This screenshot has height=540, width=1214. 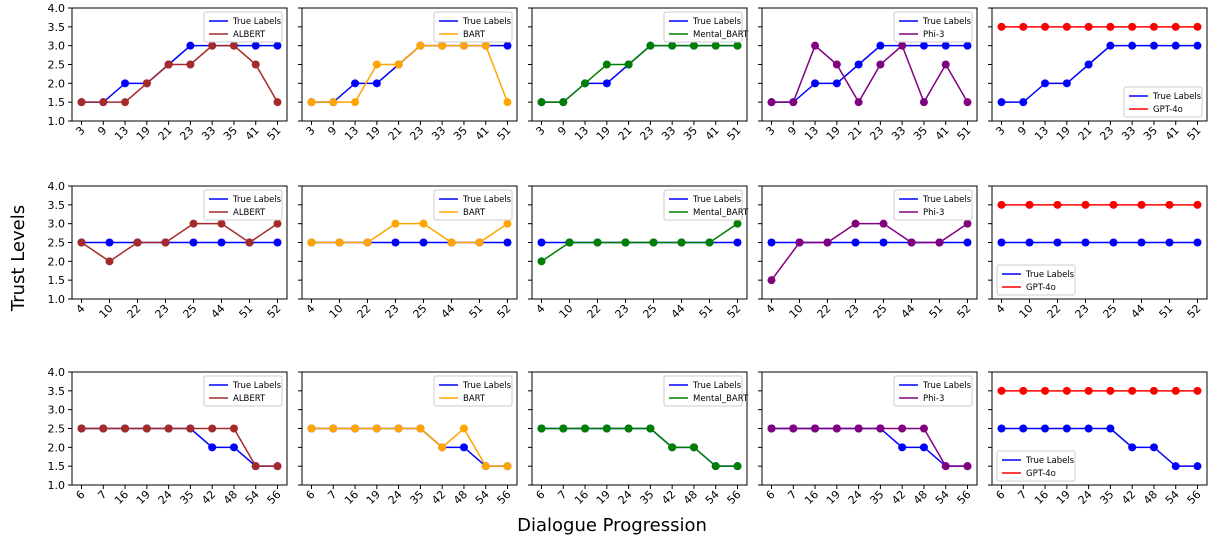 I want to click on legend: True Labels Mental_BART, so click(x=706, y=27).